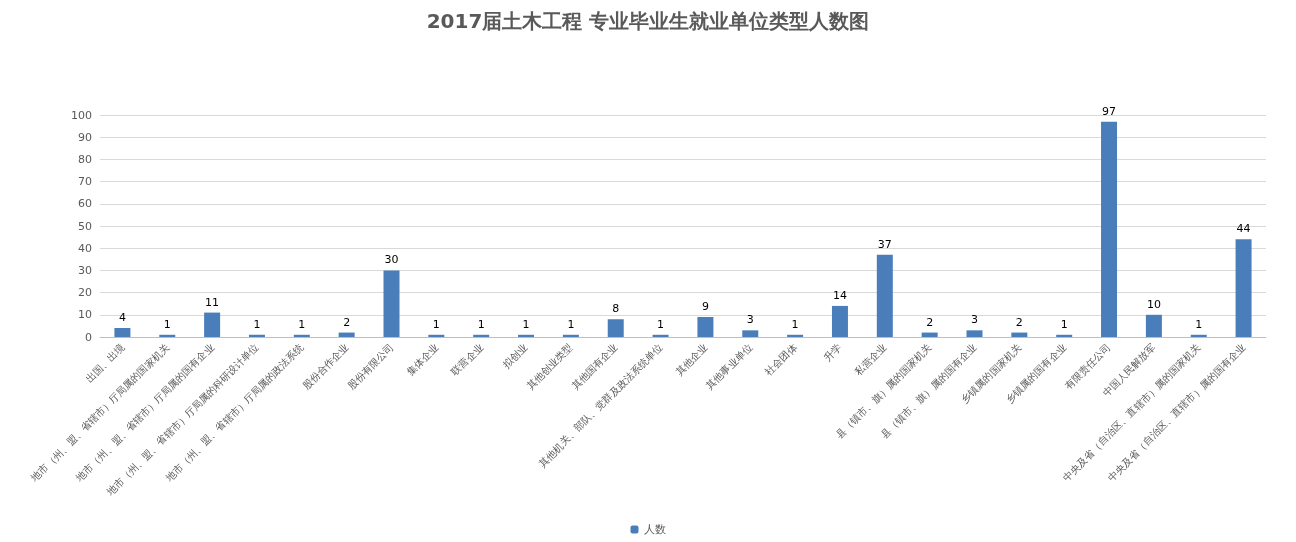 The image size is (1296, 542). Describe the element at coordinates (85, 159) in the screenshot. I see `y-tick-label: 80` at that location.